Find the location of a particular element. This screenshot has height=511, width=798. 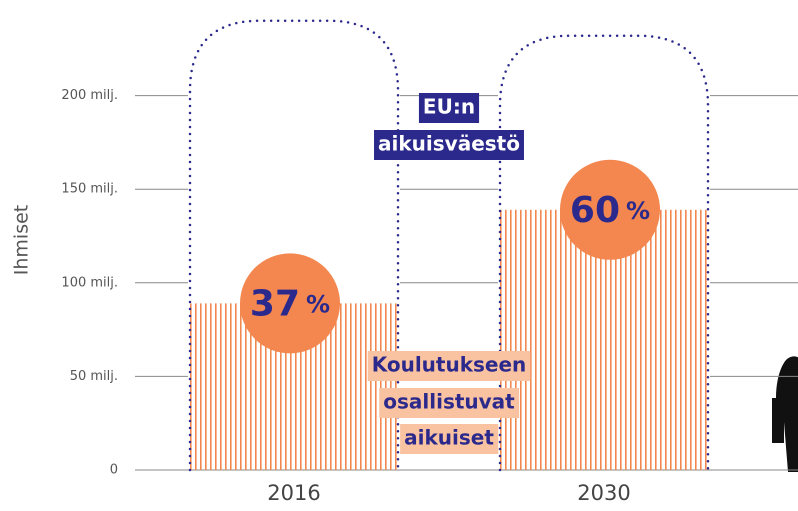

y-tick-label: 50 milj. is located at coordinates (94, 376).